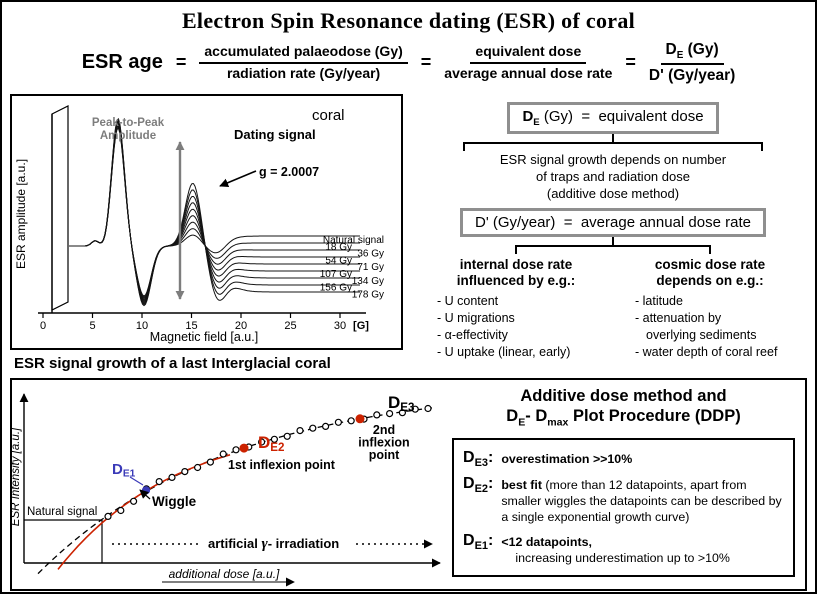  What do you see at coordinates (476, 318) in the screenshot?
I see `list-item: - U migrations` at bounding box center [476, 318].